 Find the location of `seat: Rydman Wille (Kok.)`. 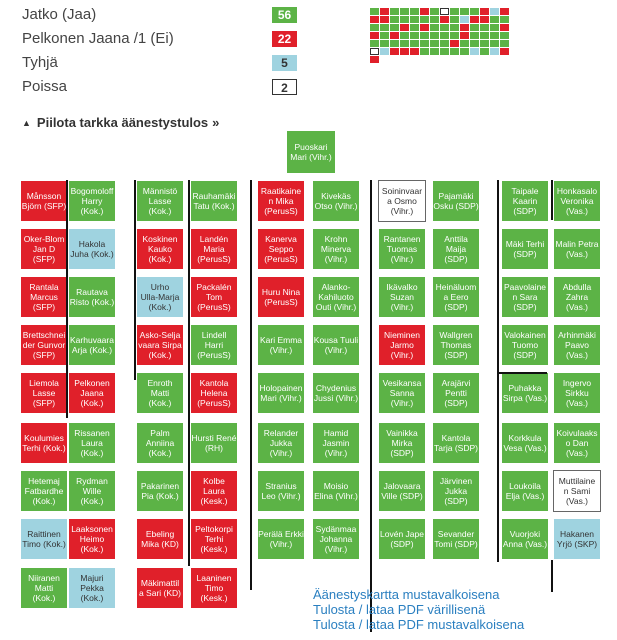

seat: Rydman Wille (Kok.) is located at coordinates (92, 491).